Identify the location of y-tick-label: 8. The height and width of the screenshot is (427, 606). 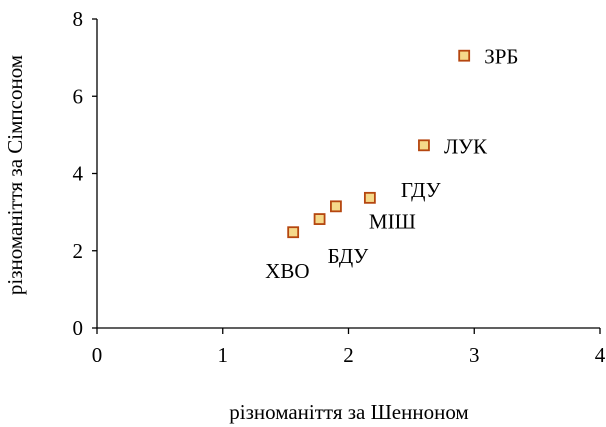
(78, 19).